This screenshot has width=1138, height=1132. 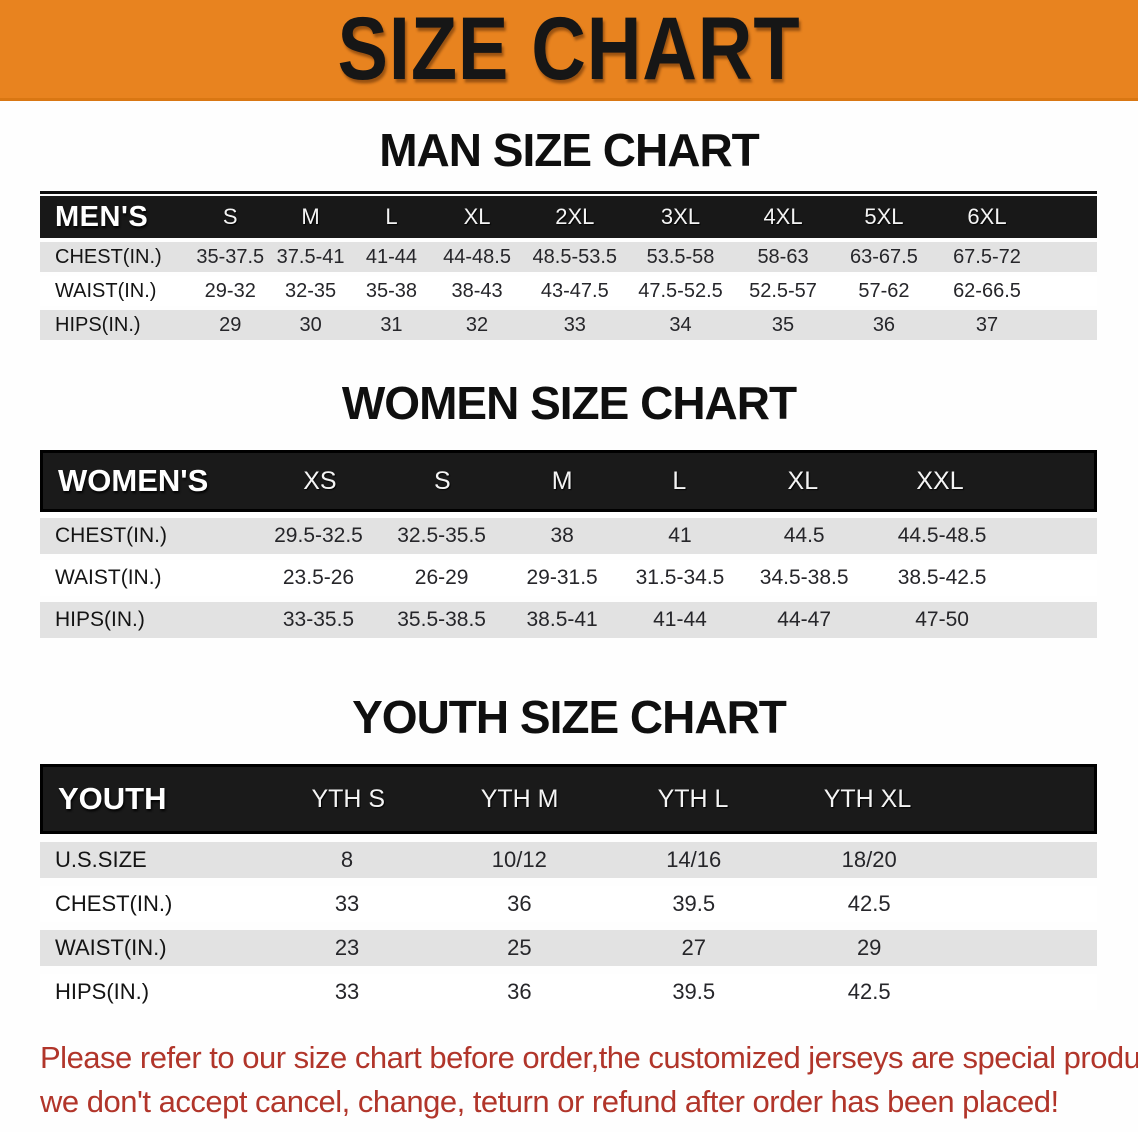 I want to click on youth-table-header: YOUTH YTH S YTH M YTH L YTH XL, so click(x=568, y=799).